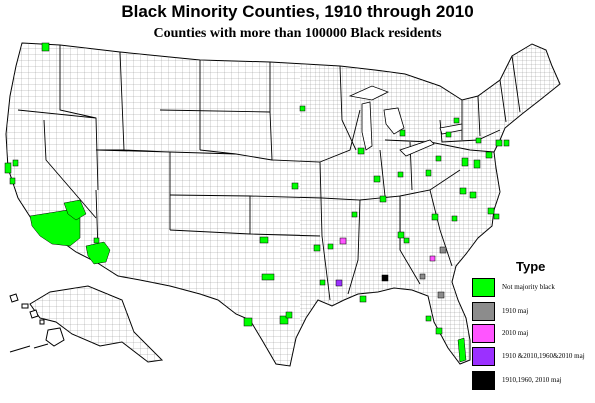 Image resolution: width=595 pixels, height=403 pixels. Describe the element at coordinates (528, 287) in the screenshot. I see `legend-label: Not majority black` at that location.